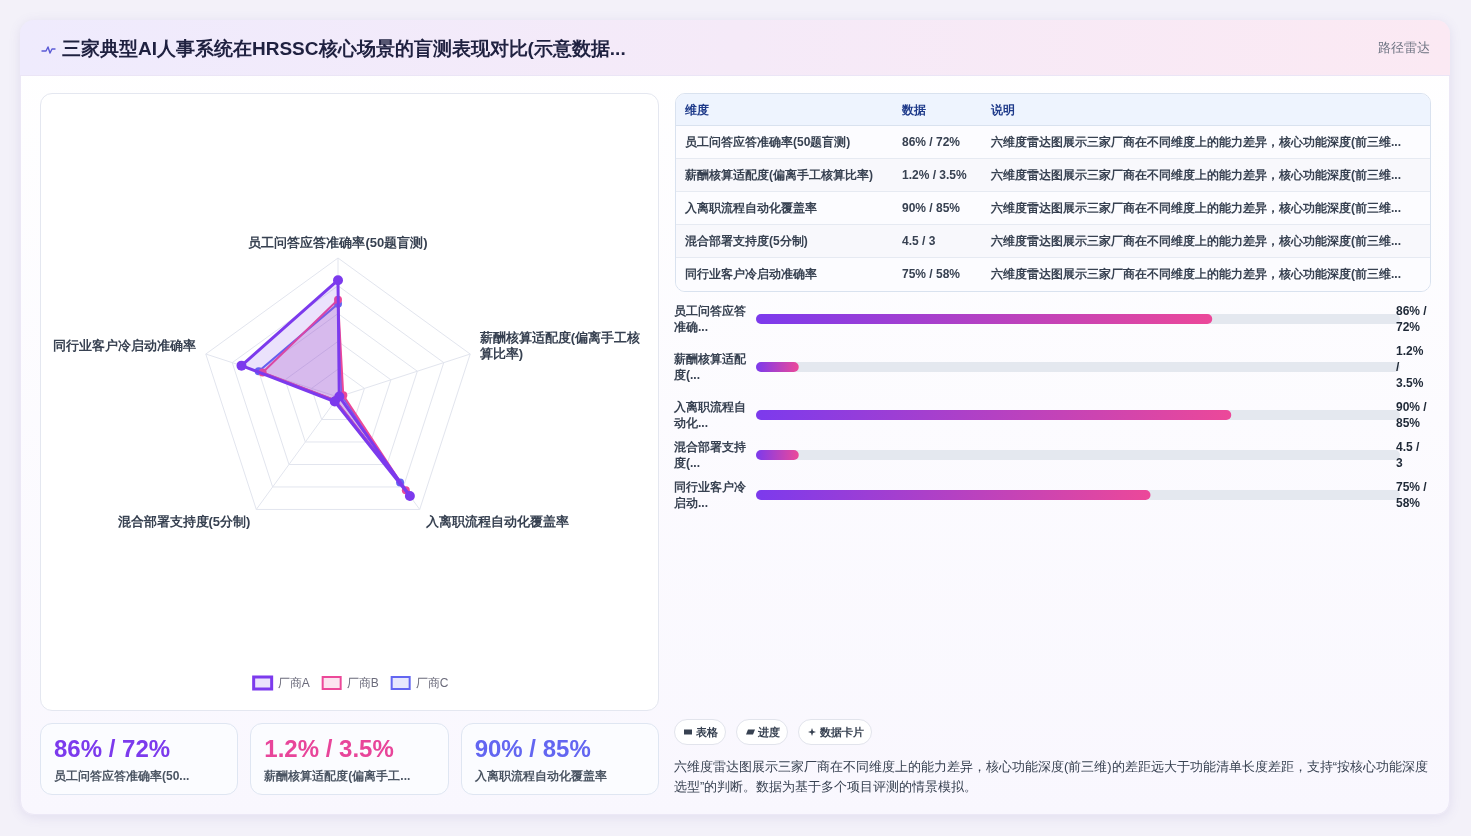 This screenshot has height=836, width=1471. What do you see at coordinates (1404, 48) in the screenshot?
I see `text: 路径雷达` at bounding box center [1404, 48].